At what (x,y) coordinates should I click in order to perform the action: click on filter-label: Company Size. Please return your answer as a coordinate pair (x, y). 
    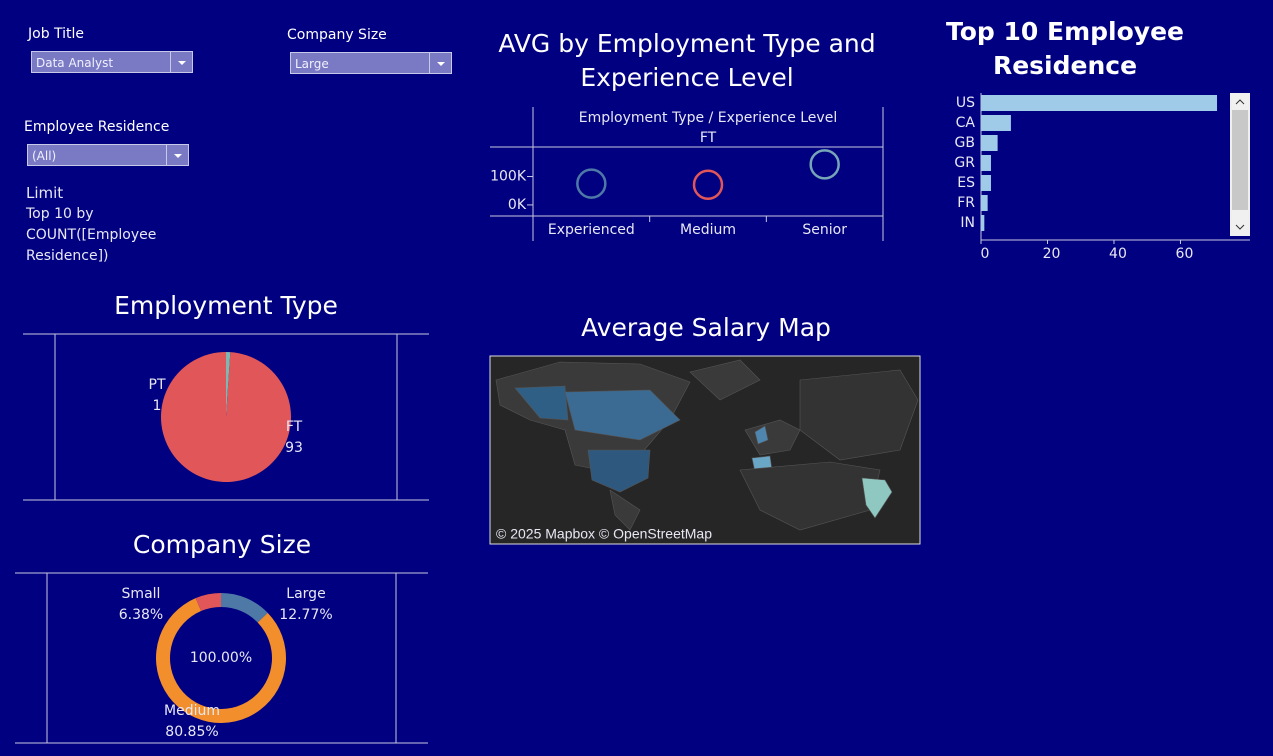
    Looking at the image, I should click on (337, 35).